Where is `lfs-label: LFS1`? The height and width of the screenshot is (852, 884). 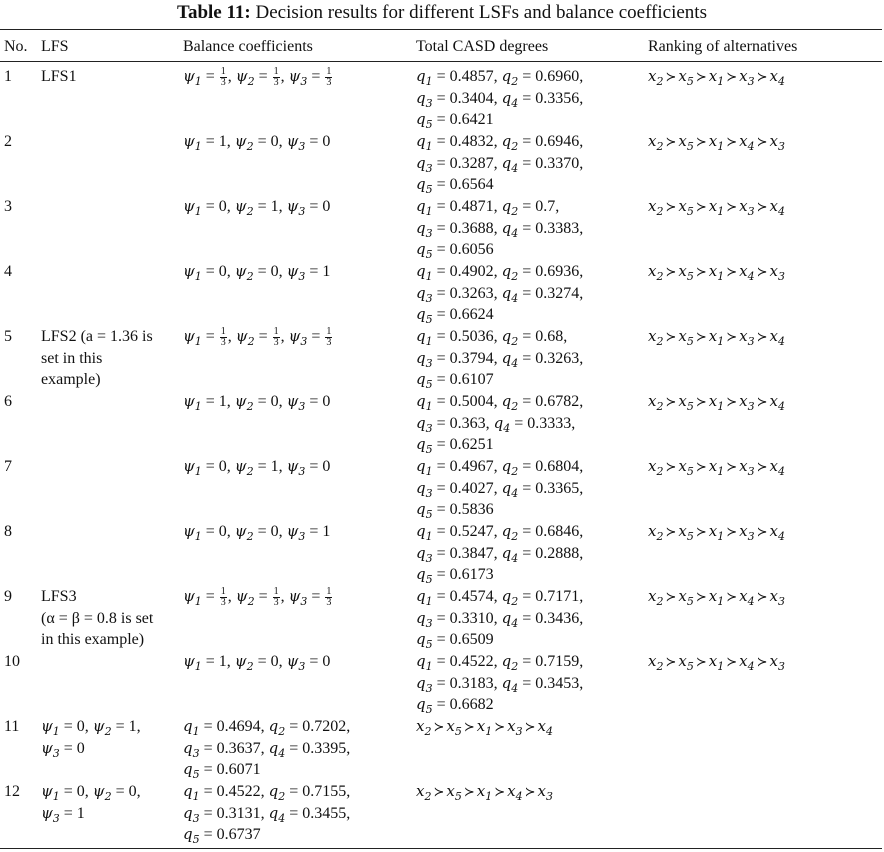 lfs-label: LFS1 is located at coordinates (59, 76).